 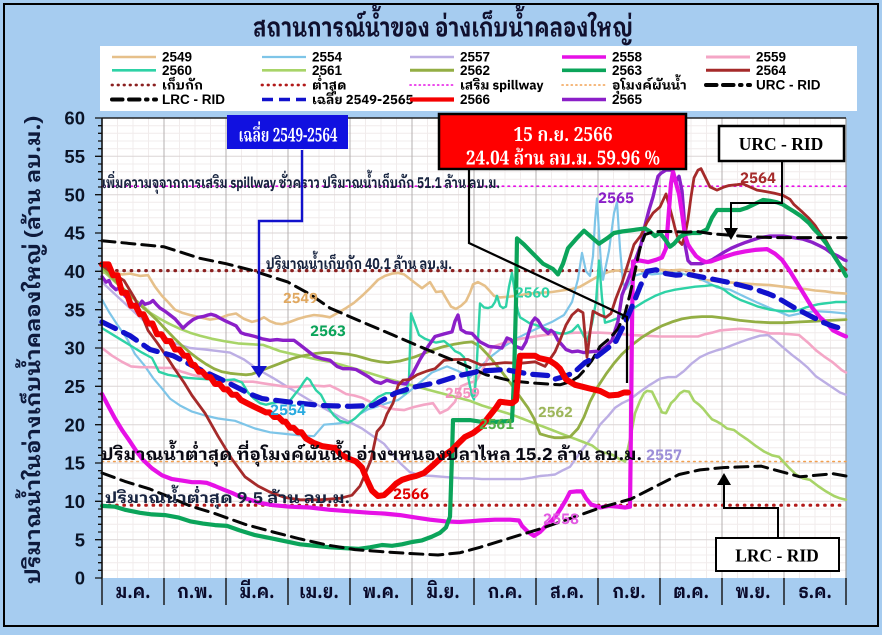 What do you see at coordinates (74, 194) in the screenshot?
I see `svg-text: 50` at bounding box center [74, 194].